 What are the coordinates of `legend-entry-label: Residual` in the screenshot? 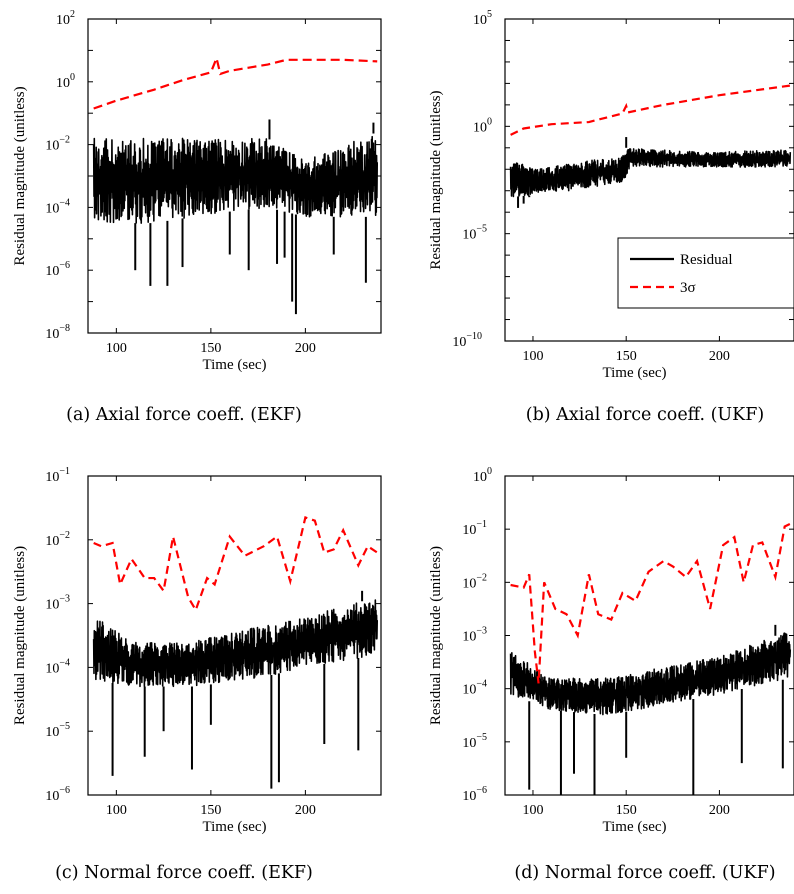 It's located at (706, 260).